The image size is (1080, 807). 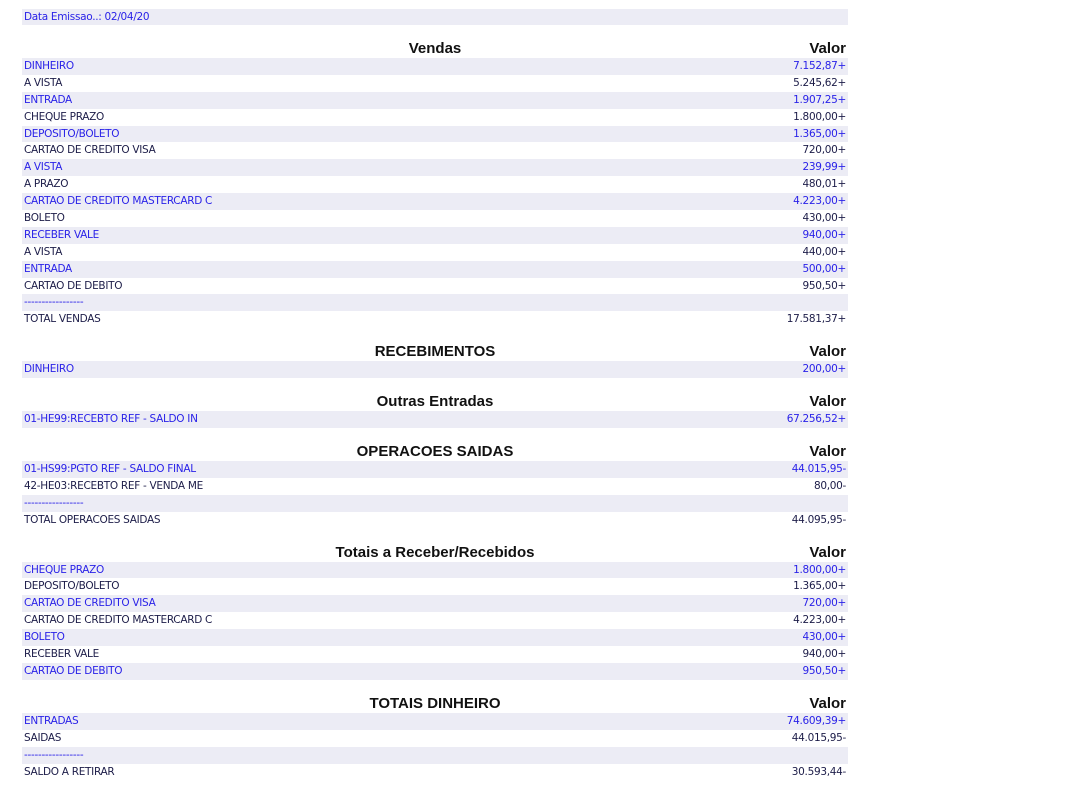 I want to click on table-row: DINHEIRO 200,00+, so click(x=435, y=370).